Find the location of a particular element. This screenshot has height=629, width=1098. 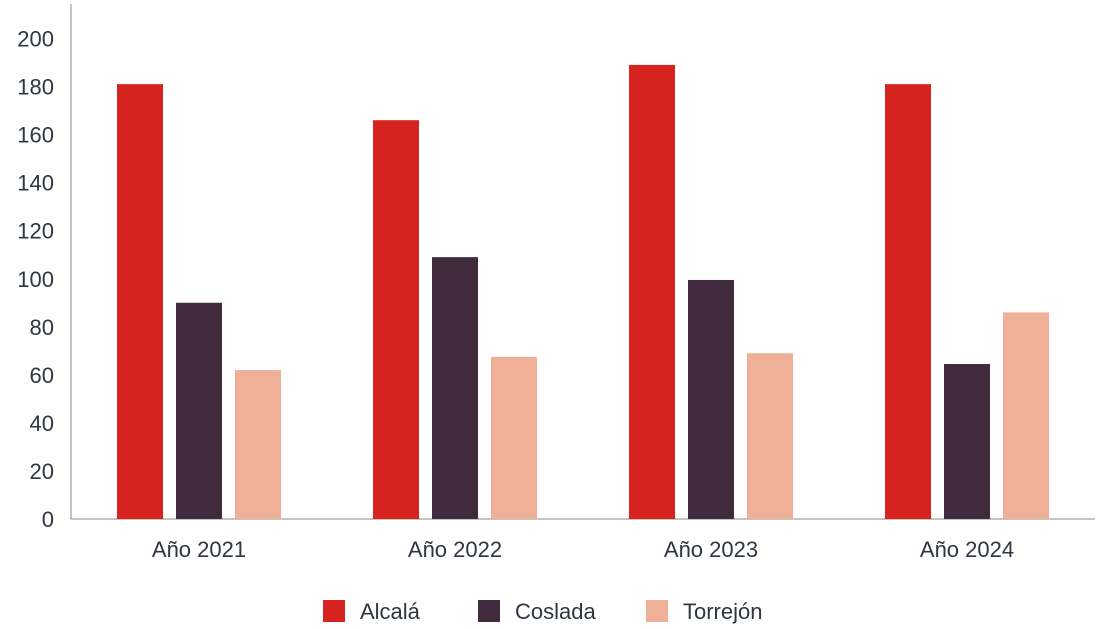

y-tick-label: 100 is located at coordinates (35, 279).